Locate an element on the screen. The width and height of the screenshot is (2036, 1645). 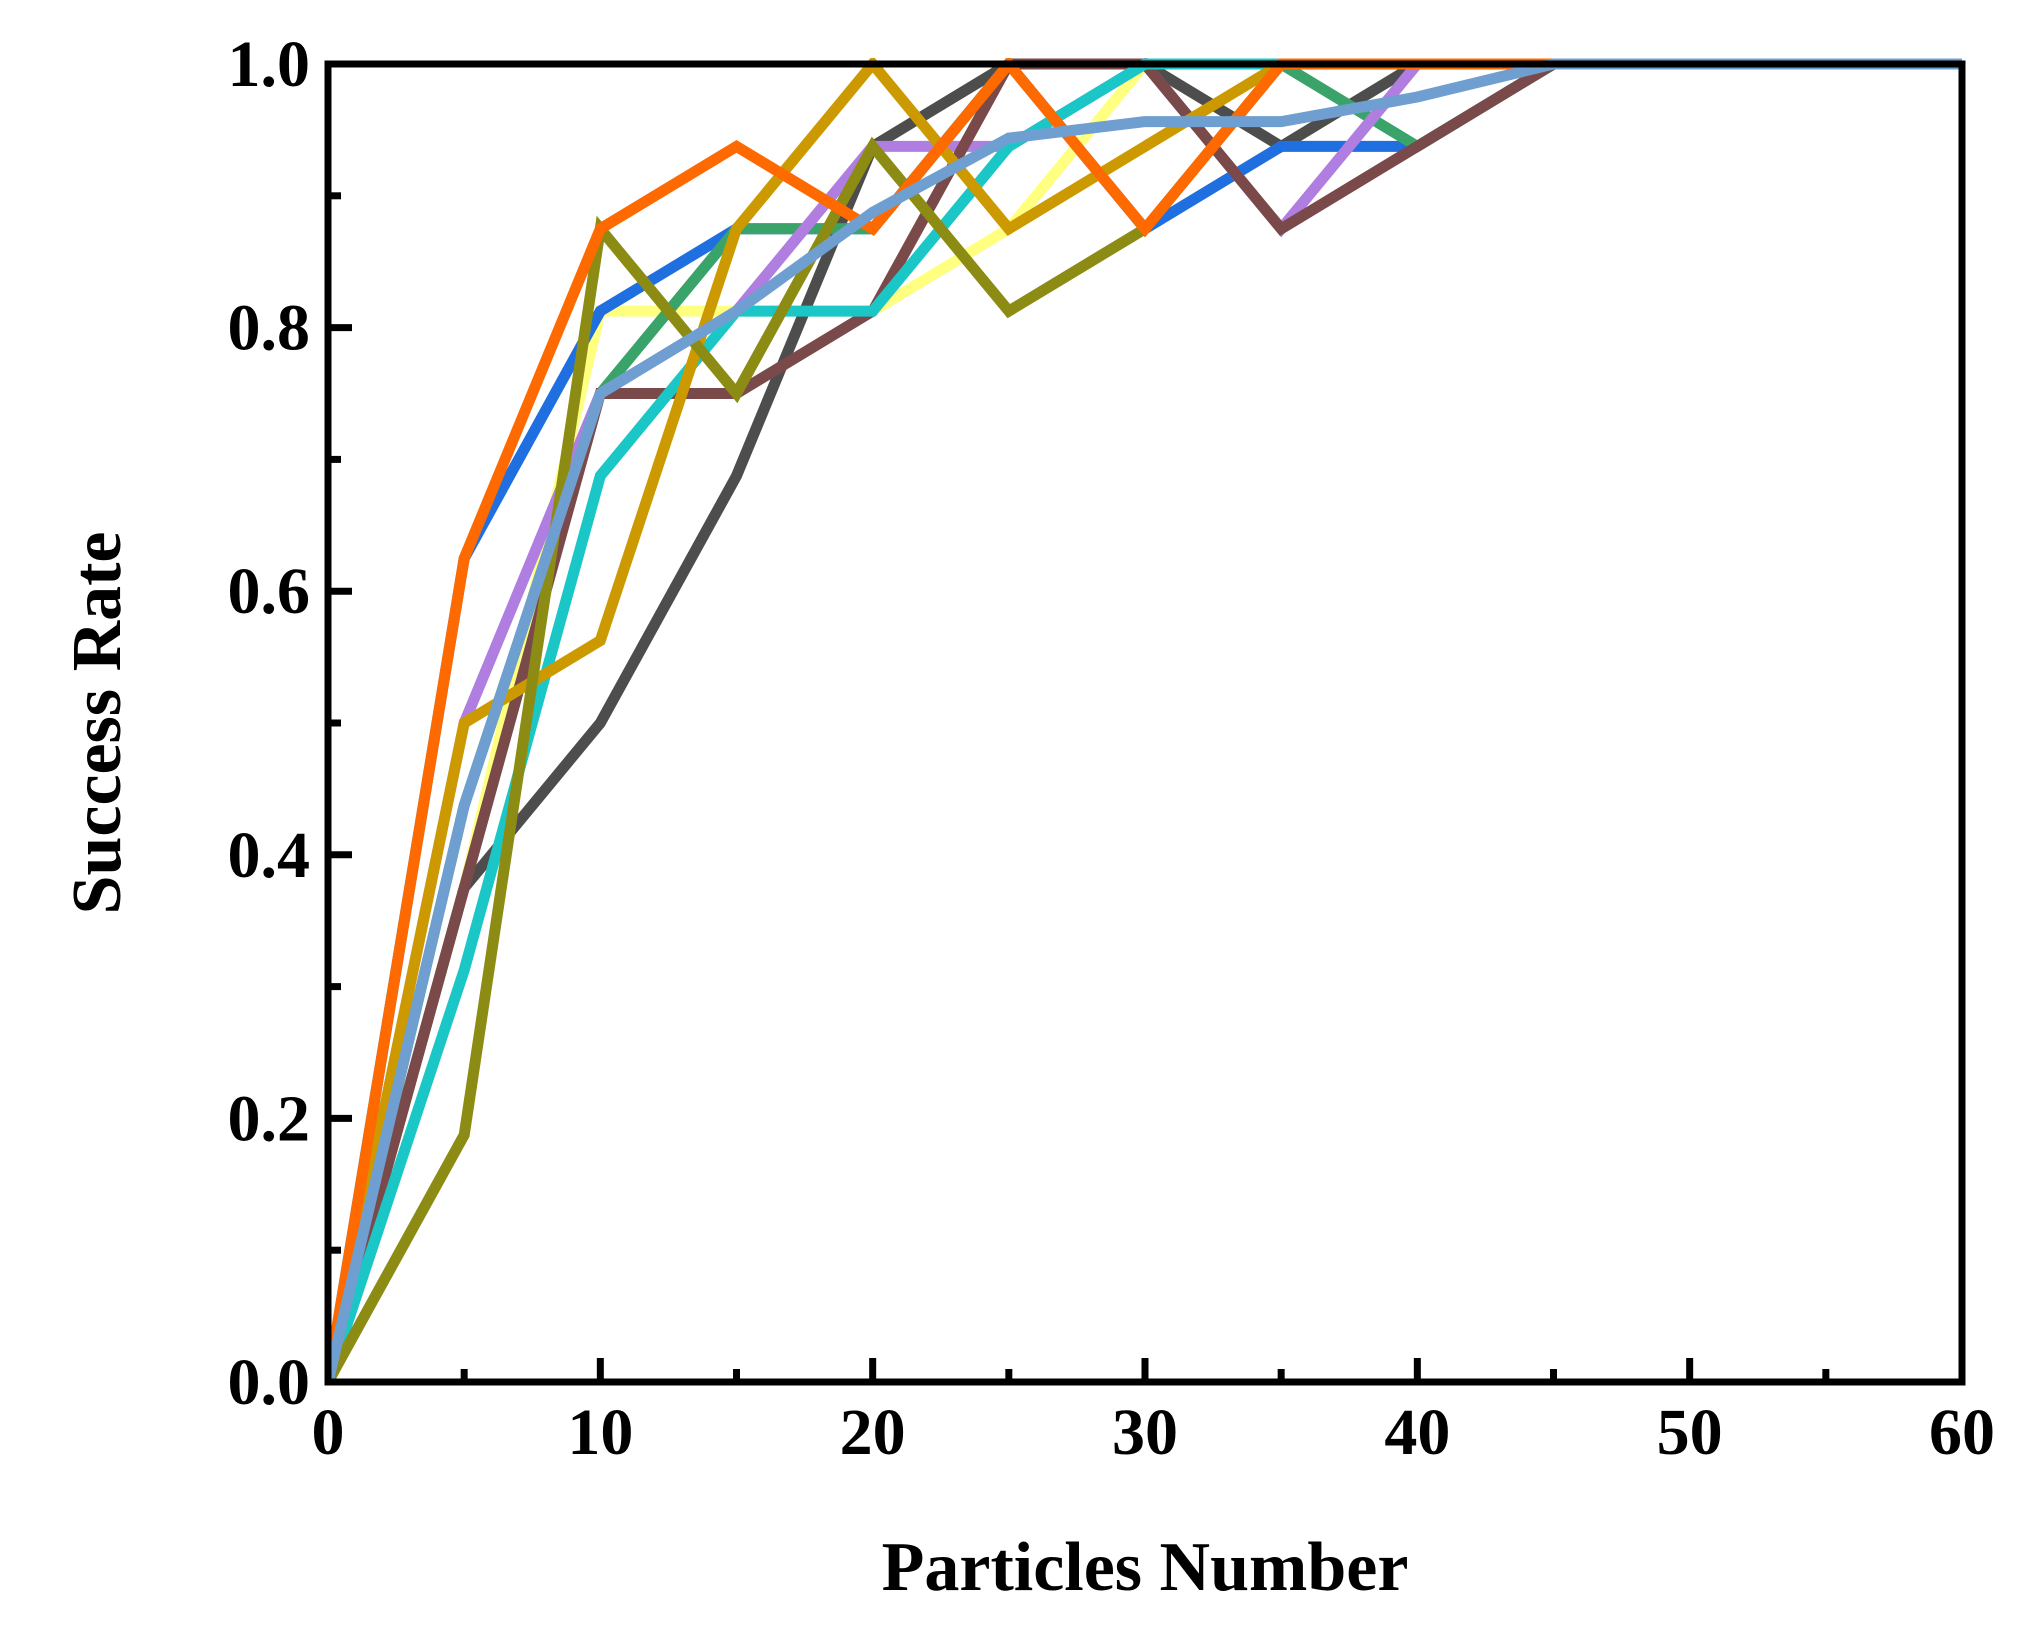
x-tick-label: 60 is located at coordinates (1962, 1432).